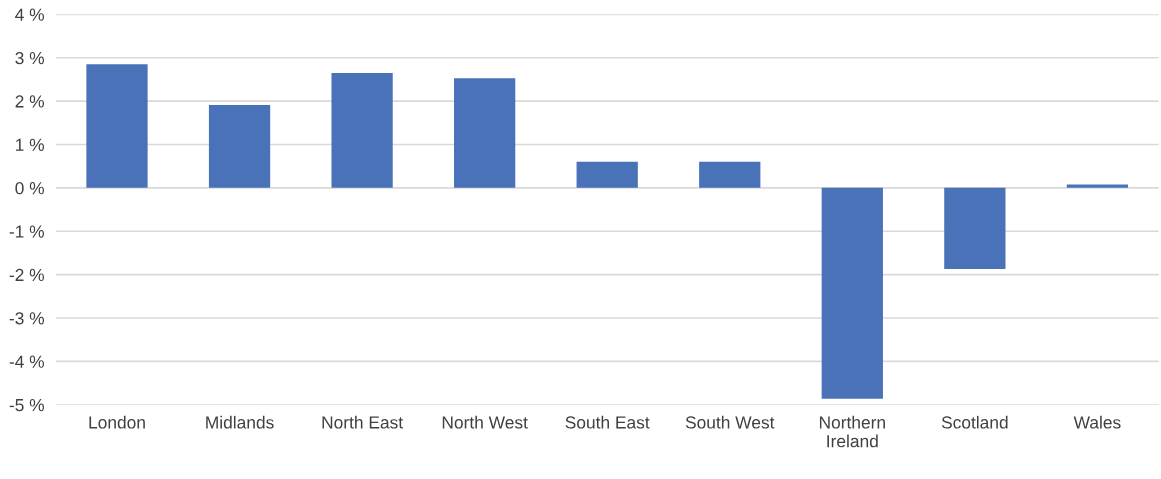 The image size is (1161, 479). I want to click on y-tick-label: -5 %, so click(26, 405).